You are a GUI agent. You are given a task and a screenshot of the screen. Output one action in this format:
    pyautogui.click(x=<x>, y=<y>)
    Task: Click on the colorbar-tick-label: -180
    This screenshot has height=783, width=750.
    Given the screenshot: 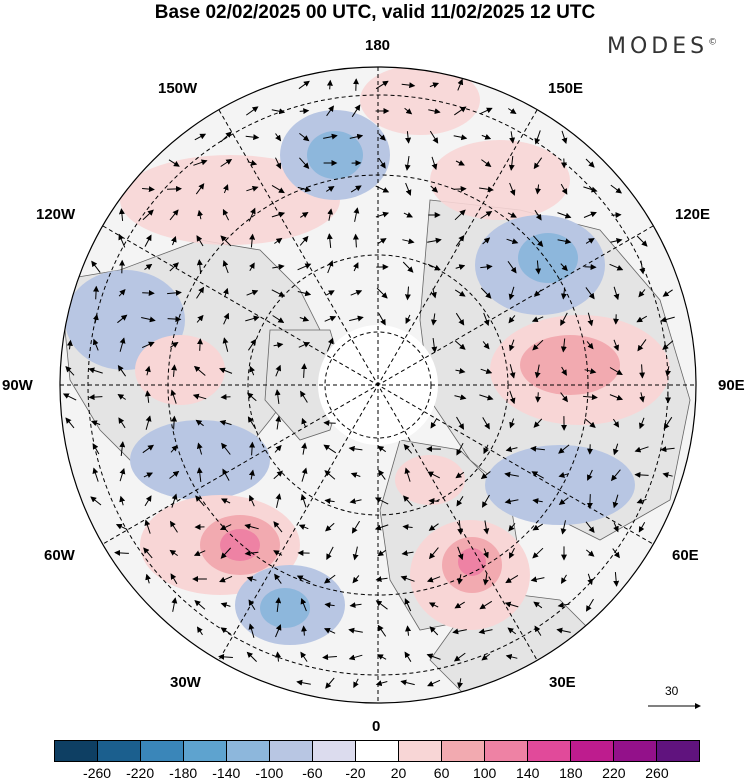 What is the action you would take?
    pyautogui.click(x=183, y=773)
    